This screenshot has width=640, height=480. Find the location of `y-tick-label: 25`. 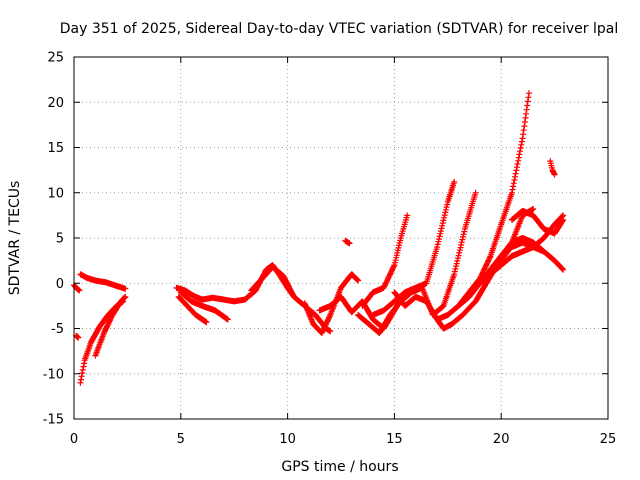

y-tick-label: 25 is located at coordinates (55, 58).